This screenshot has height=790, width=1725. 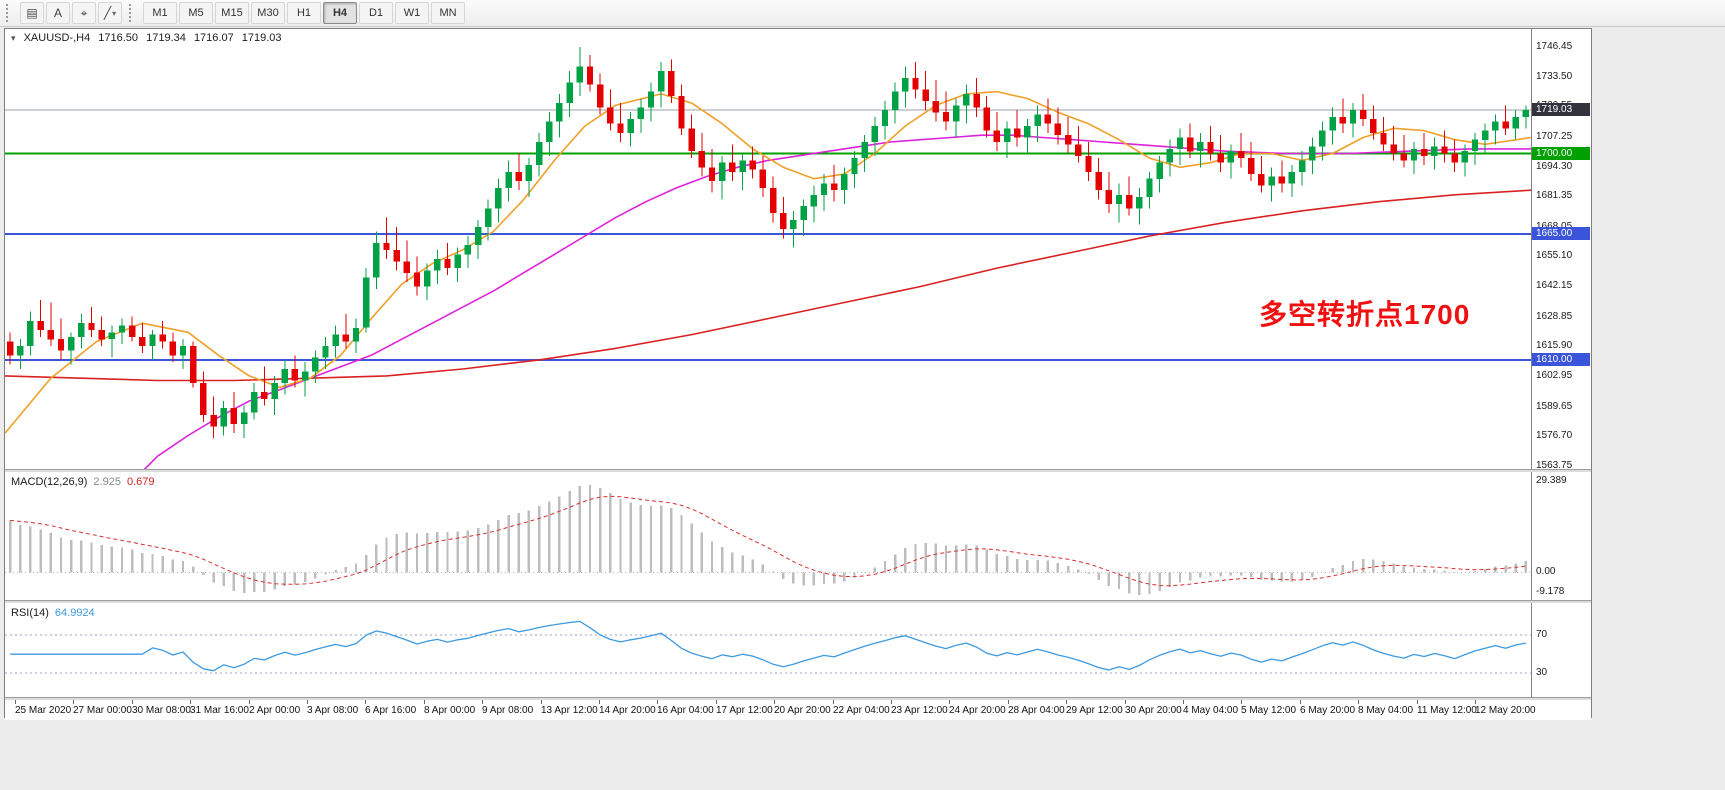 What do you see at coordinates (30, 613) in the screenshot?
I see `rsi-name: RSI(14)` at bounding box center [30, 613].